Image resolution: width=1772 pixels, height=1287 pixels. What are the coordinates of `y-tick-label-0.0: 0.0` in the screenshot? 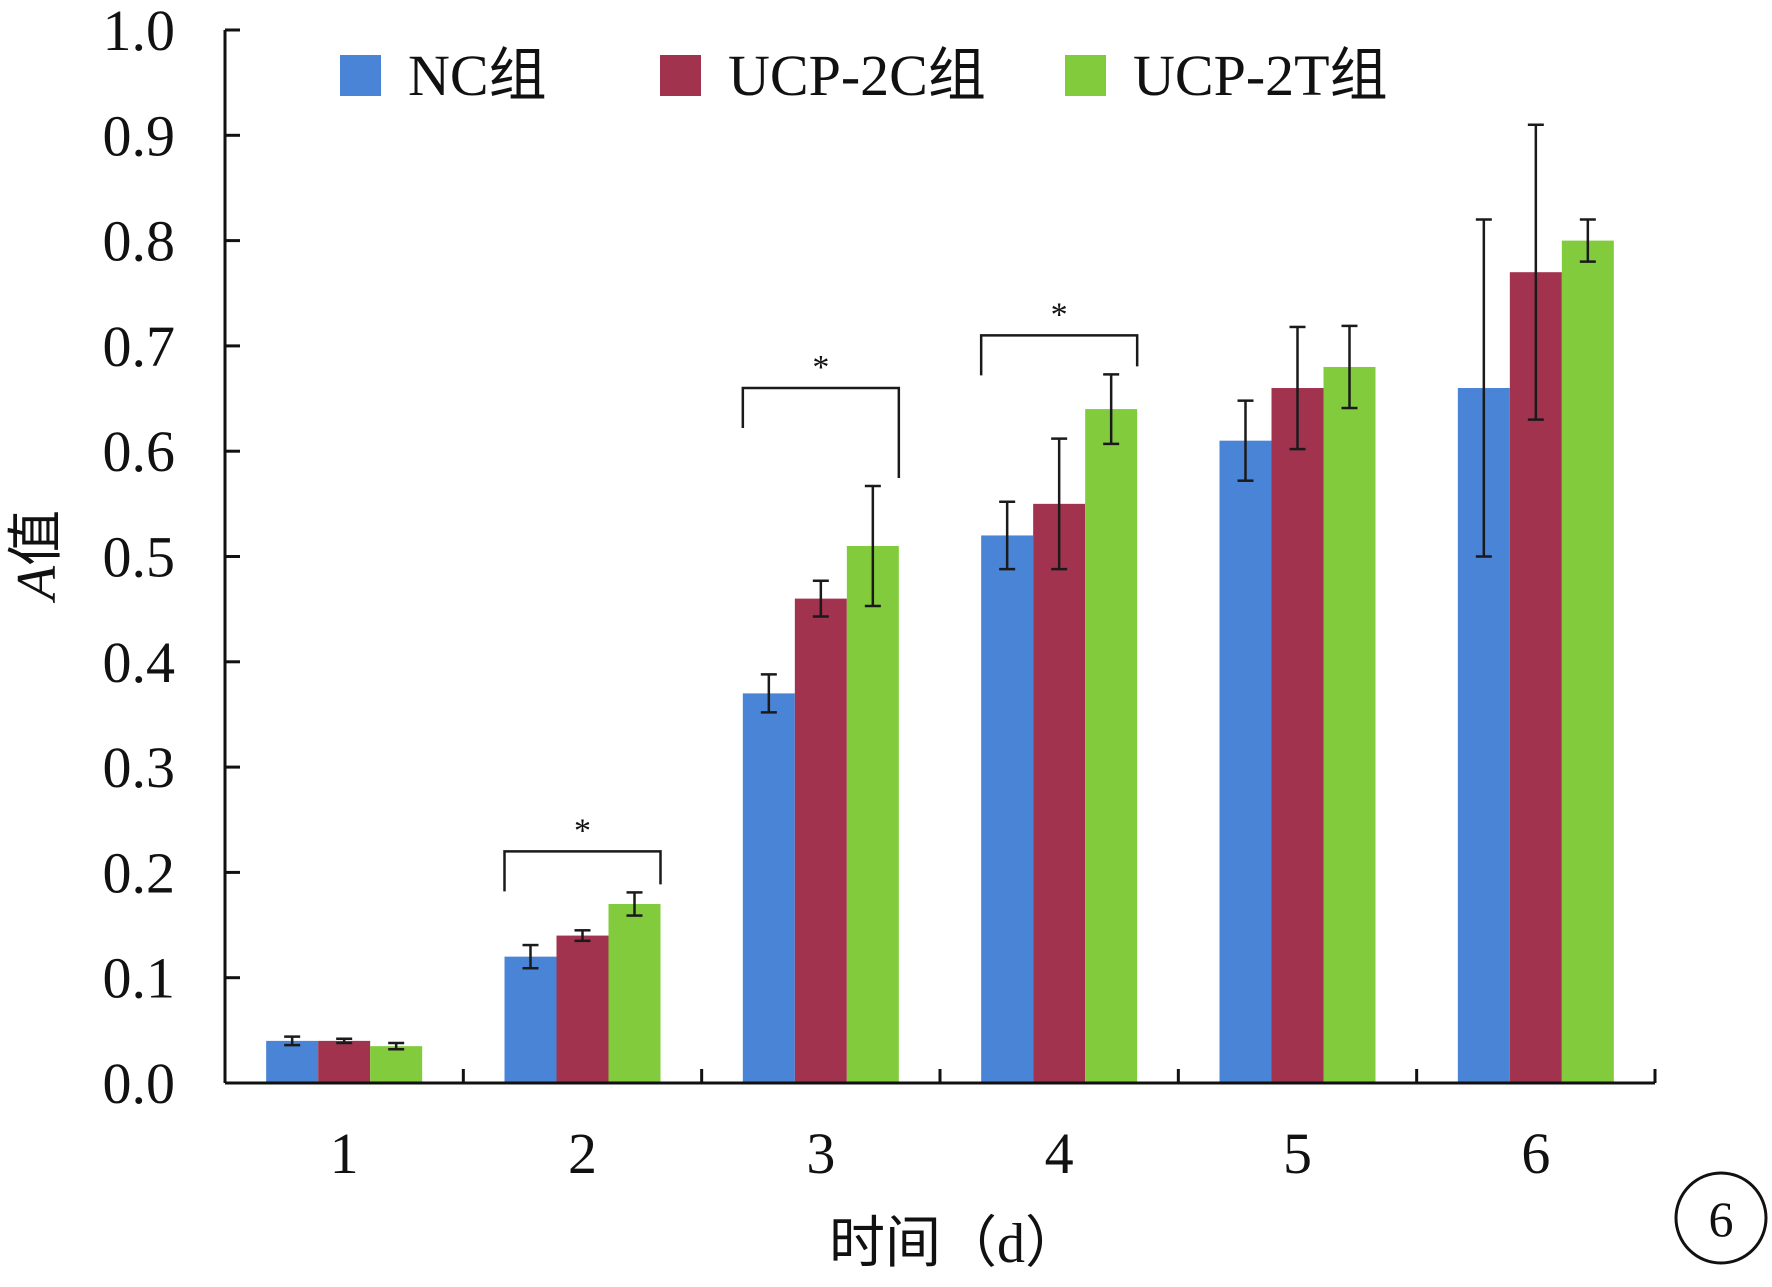 It's located at (139, 1083).